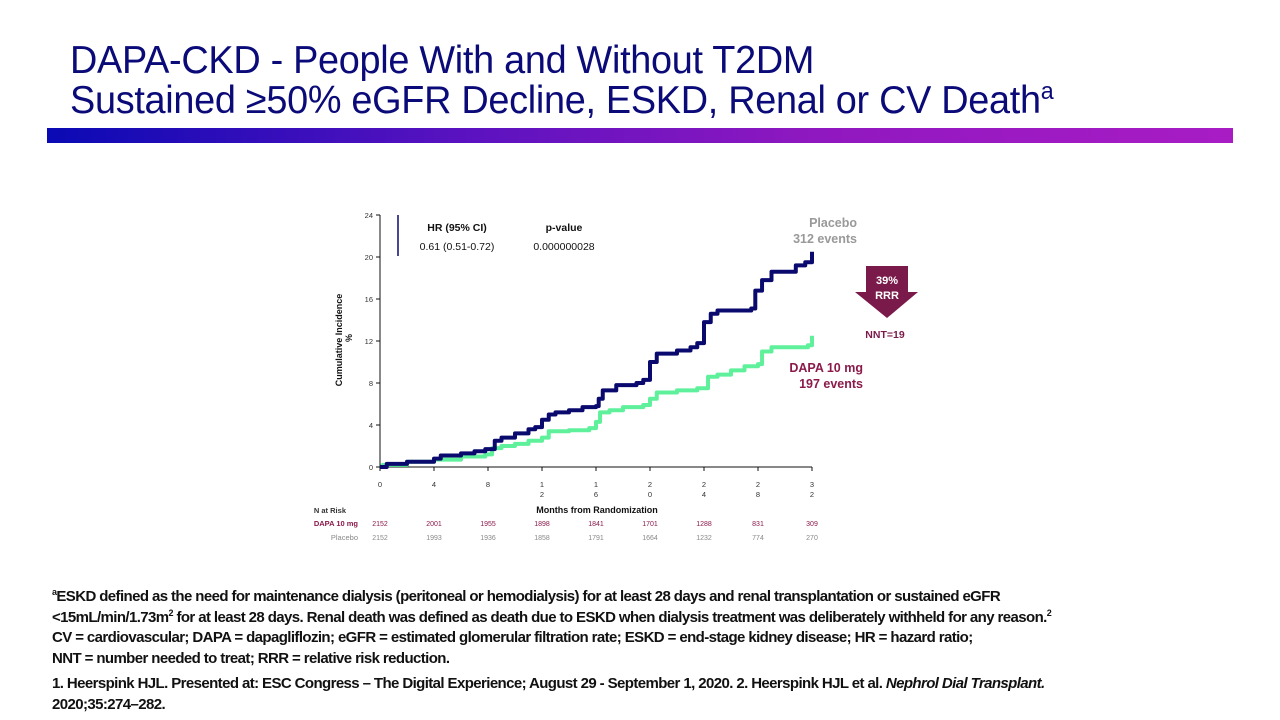 The image size is (1280, 720). I want to click on risk-table-cell: 1936, so click(488, 538).